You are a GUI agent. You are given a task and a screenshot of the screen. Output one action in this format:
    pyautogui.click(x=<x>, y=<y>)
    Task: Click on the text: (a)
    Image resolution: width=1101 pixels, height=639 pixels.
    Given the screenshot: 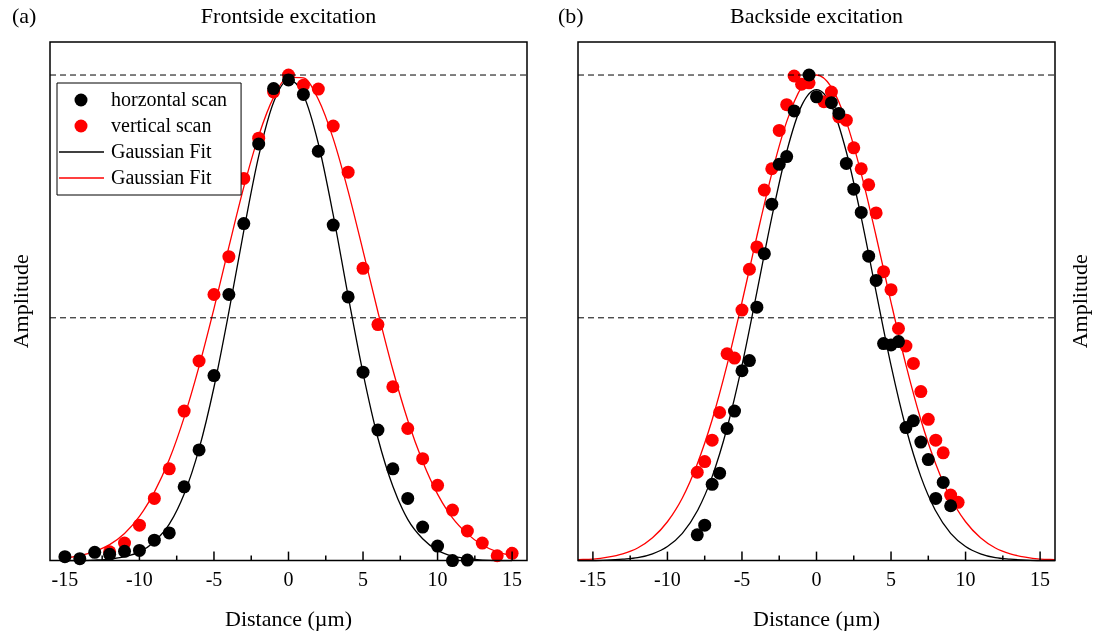 What is the action you would take?
    pyautogui.click(x=24, y=15)
    